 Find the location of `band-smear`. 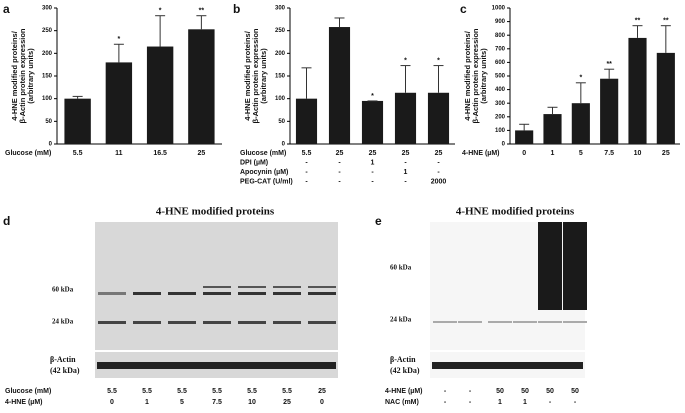

band-smear is located at coordinates (575, 266).